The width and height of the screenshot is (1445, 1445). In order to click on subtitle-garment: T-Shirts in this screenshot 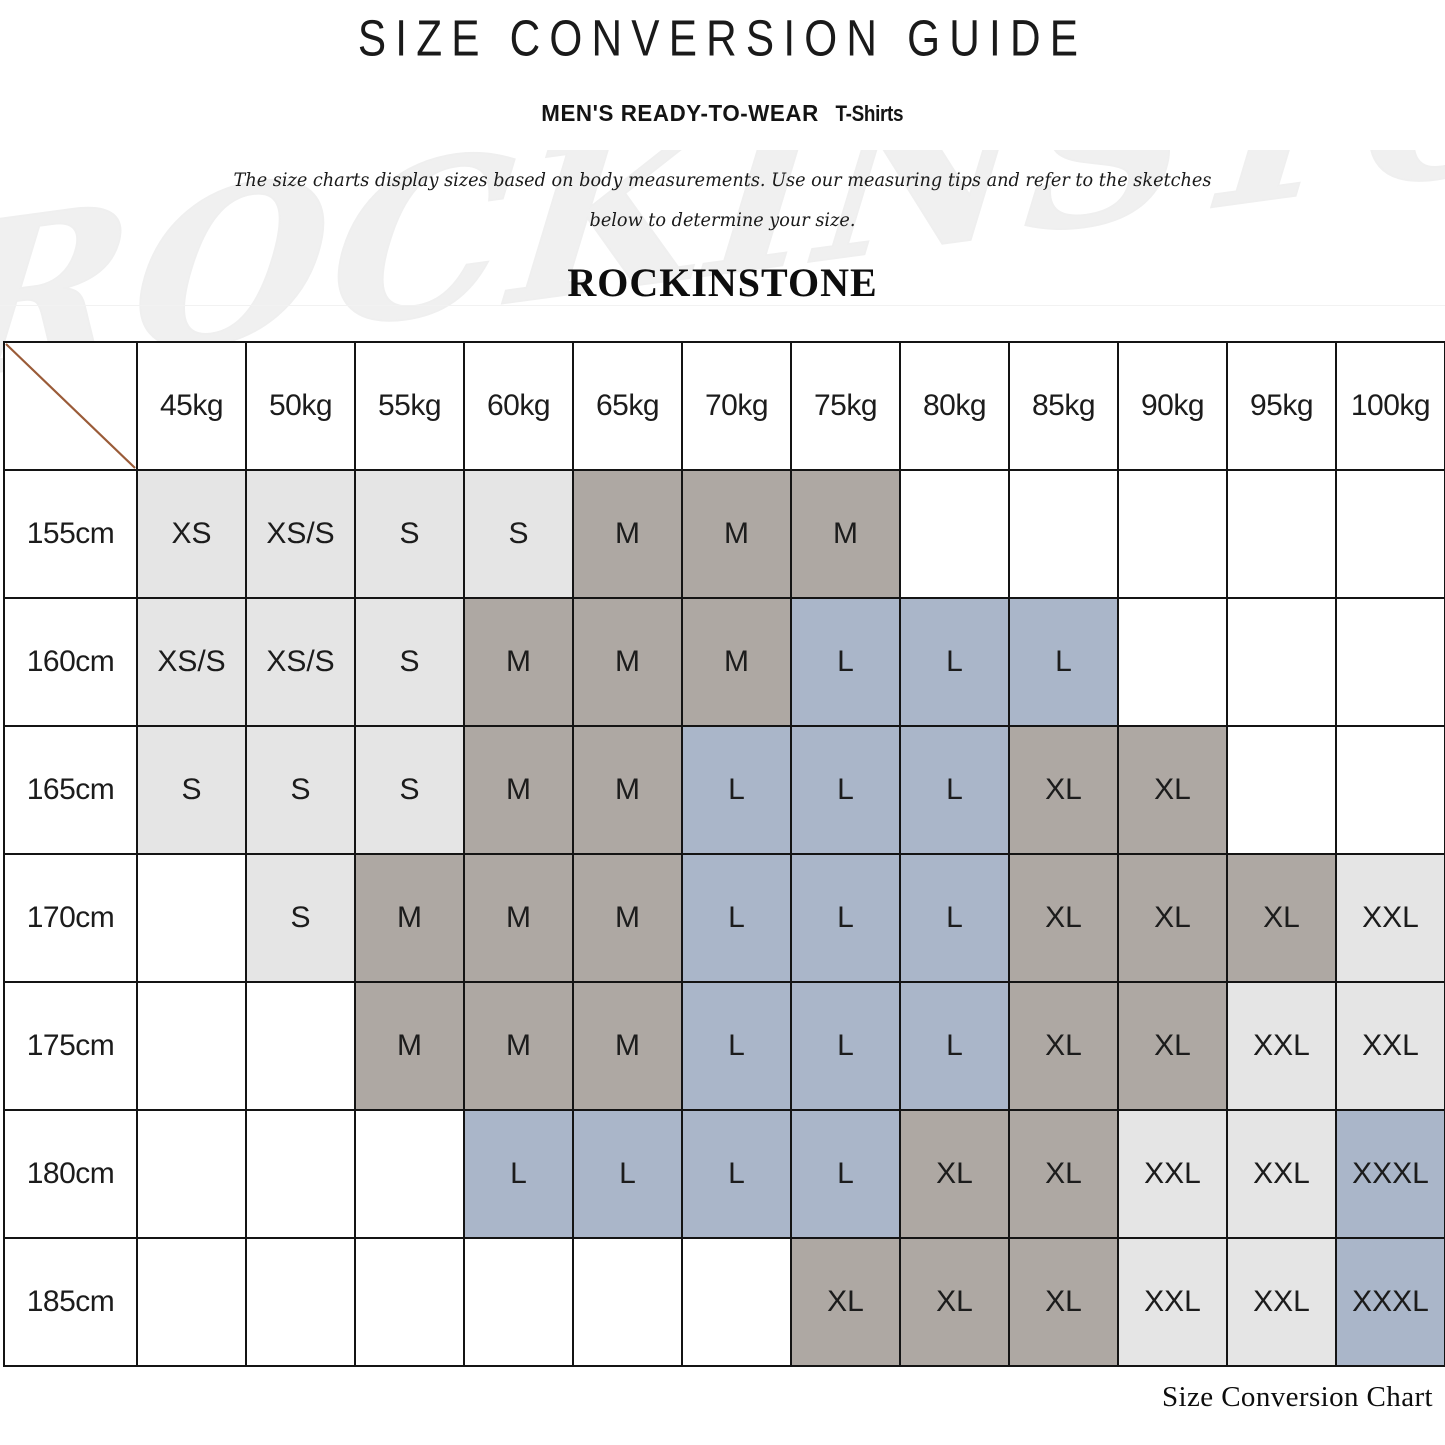, I will do `click(869, 114)`.